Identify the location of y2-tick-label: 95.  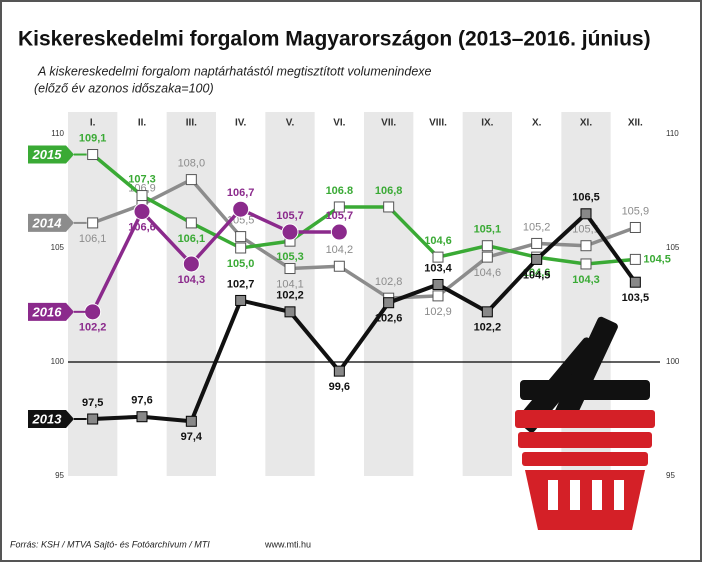
(670, 475).